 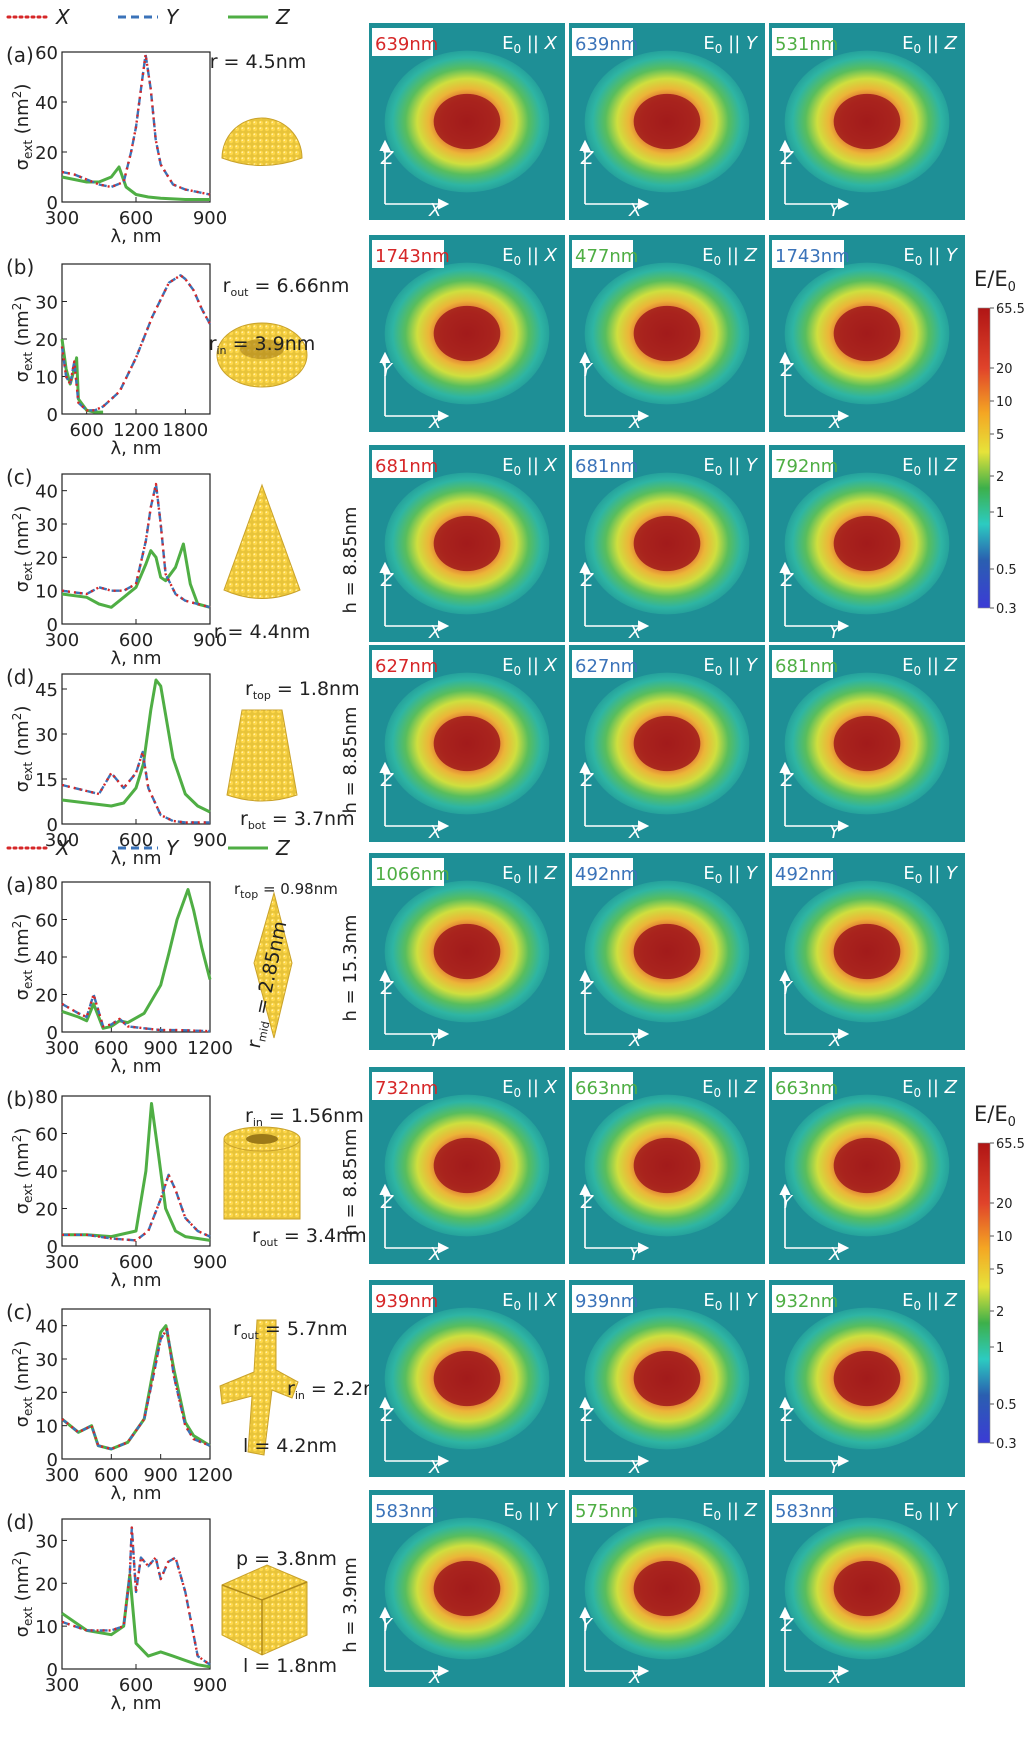 I want to click on wavelength-label: 583nm, so click(x=406, y=1511).